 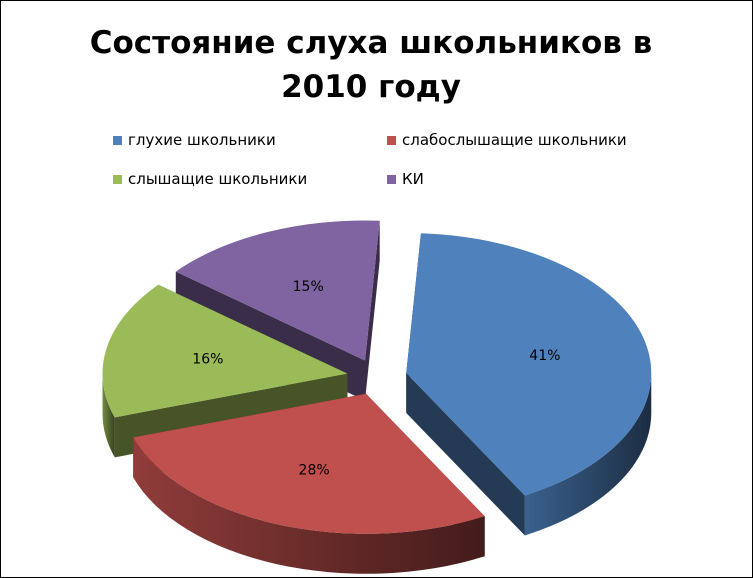 I want to click on pie-slice-hearing, so click(x=225, y=371).